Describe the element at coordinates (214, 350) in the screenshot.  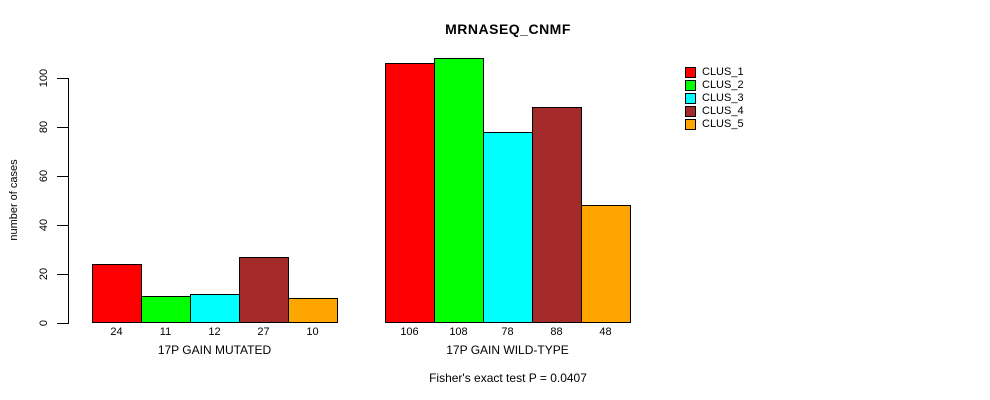
I see `group-label: 17P GAIN MUTATED` at that location.